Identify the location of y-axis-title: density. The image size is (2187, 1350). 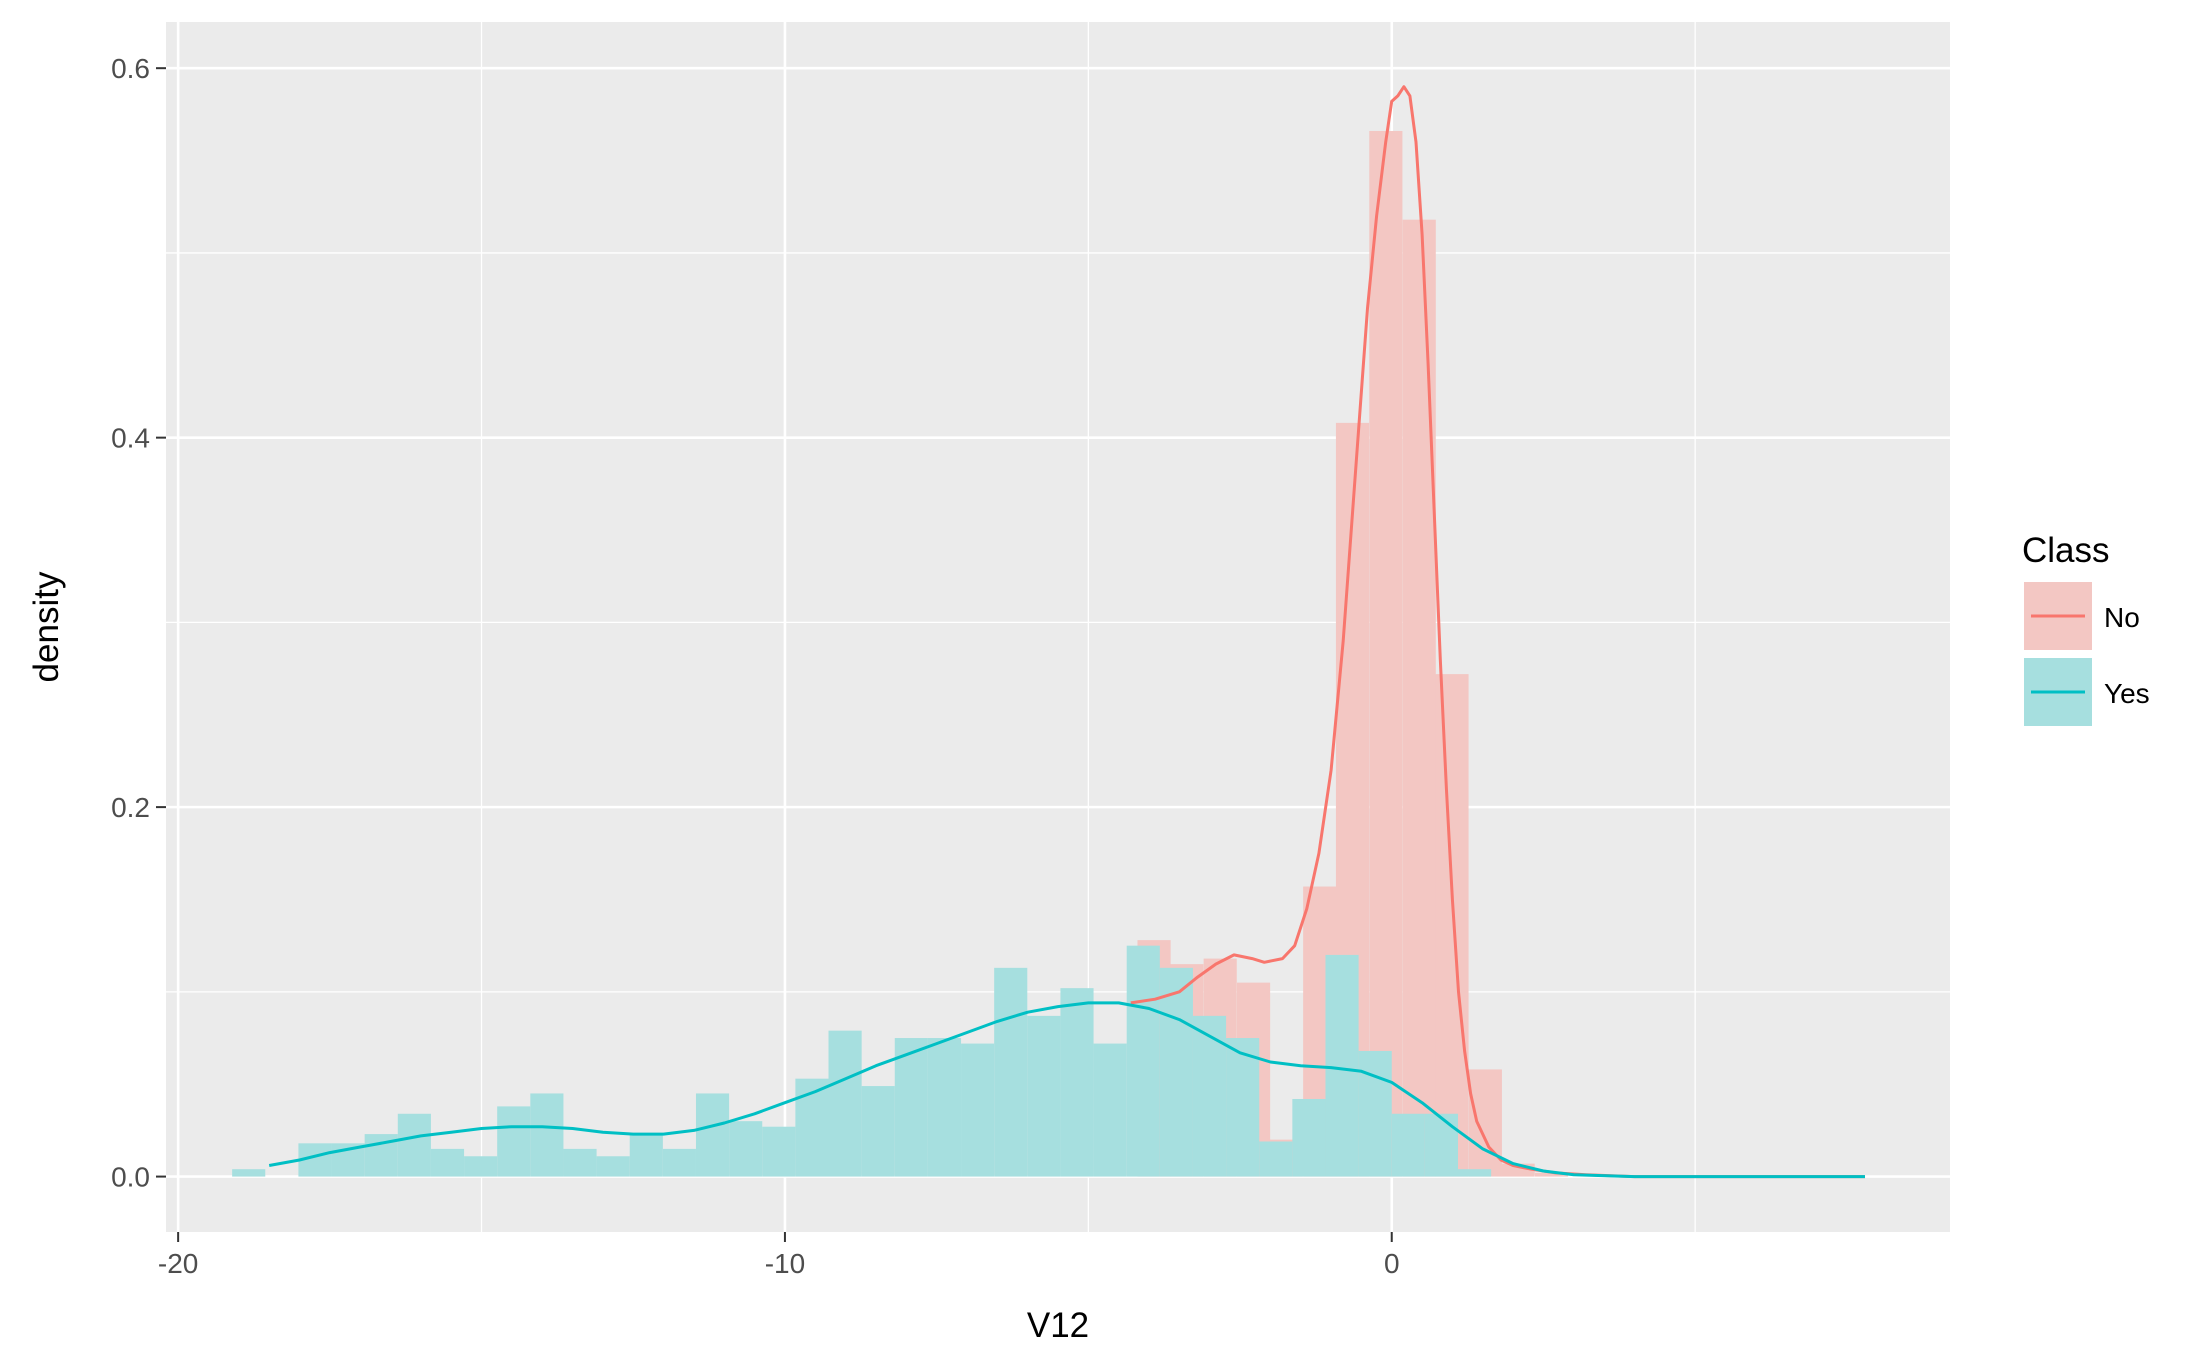
(46, 626).